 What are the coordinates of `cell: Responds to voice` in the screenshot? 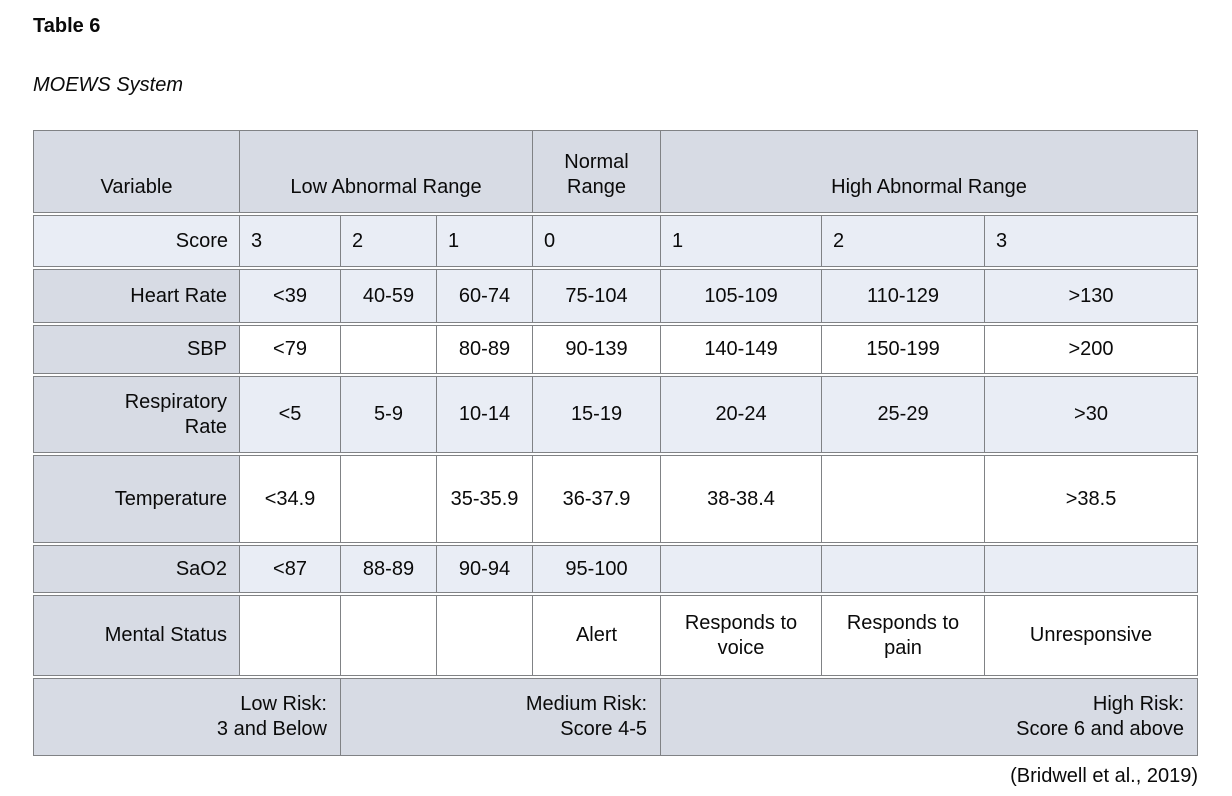 It's located at (742, 635).